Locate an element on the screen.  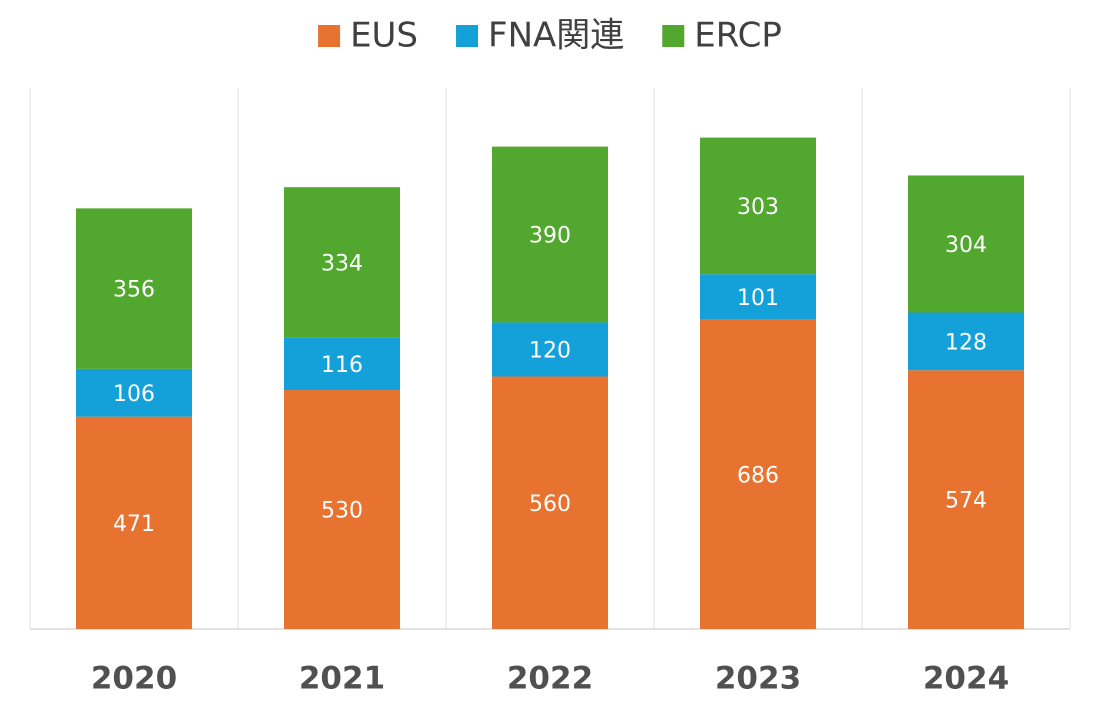
value-label: 686 is located at coordinates (758, 475).